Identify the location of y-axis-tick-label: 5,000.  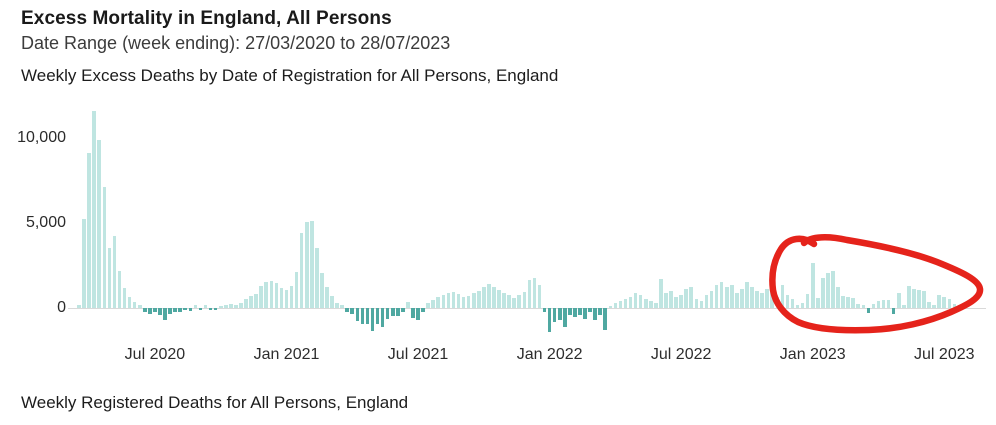
(45, 222).